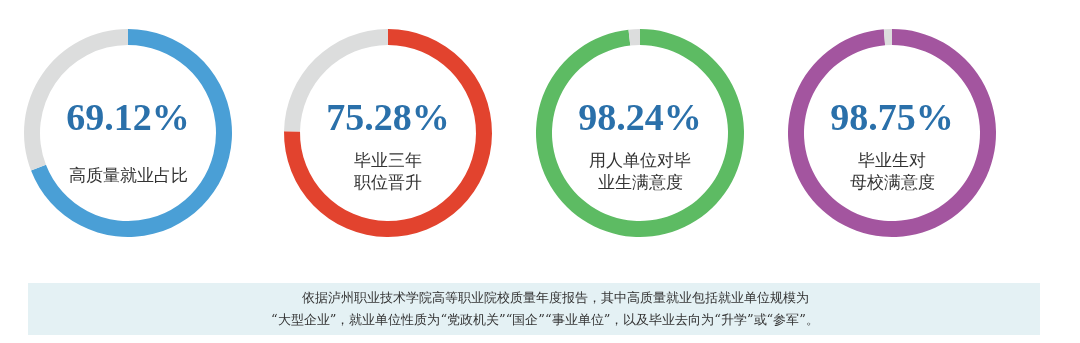  I want to click on text: 职位晋升, so click(388, 182).